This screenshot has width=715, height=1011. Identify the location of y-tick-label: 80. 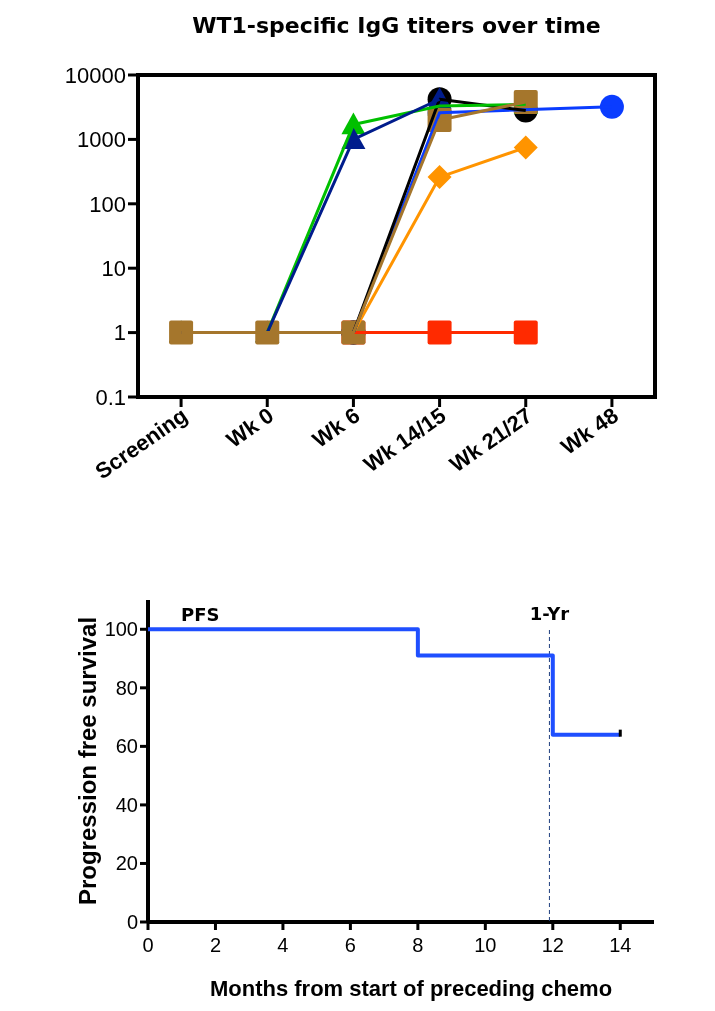
(126, 687).